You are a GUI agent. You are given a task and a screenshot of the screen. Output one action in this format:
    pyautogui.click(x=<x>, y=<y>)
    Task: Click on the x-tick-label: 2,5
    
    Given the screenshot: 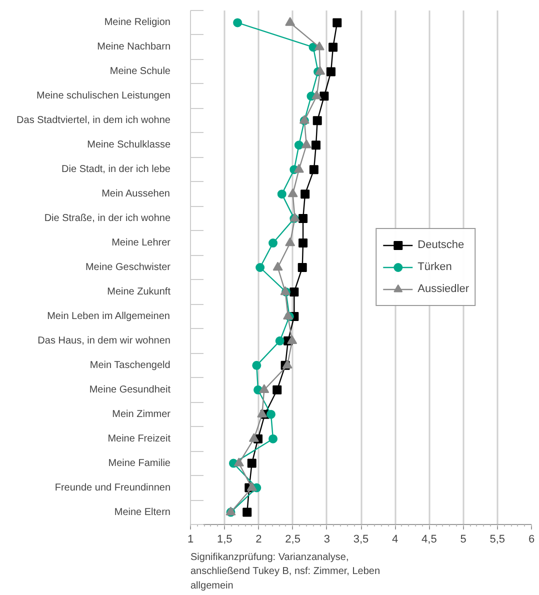 What is the action you would take?
    pyautogui.click(x=292, y=540)
    